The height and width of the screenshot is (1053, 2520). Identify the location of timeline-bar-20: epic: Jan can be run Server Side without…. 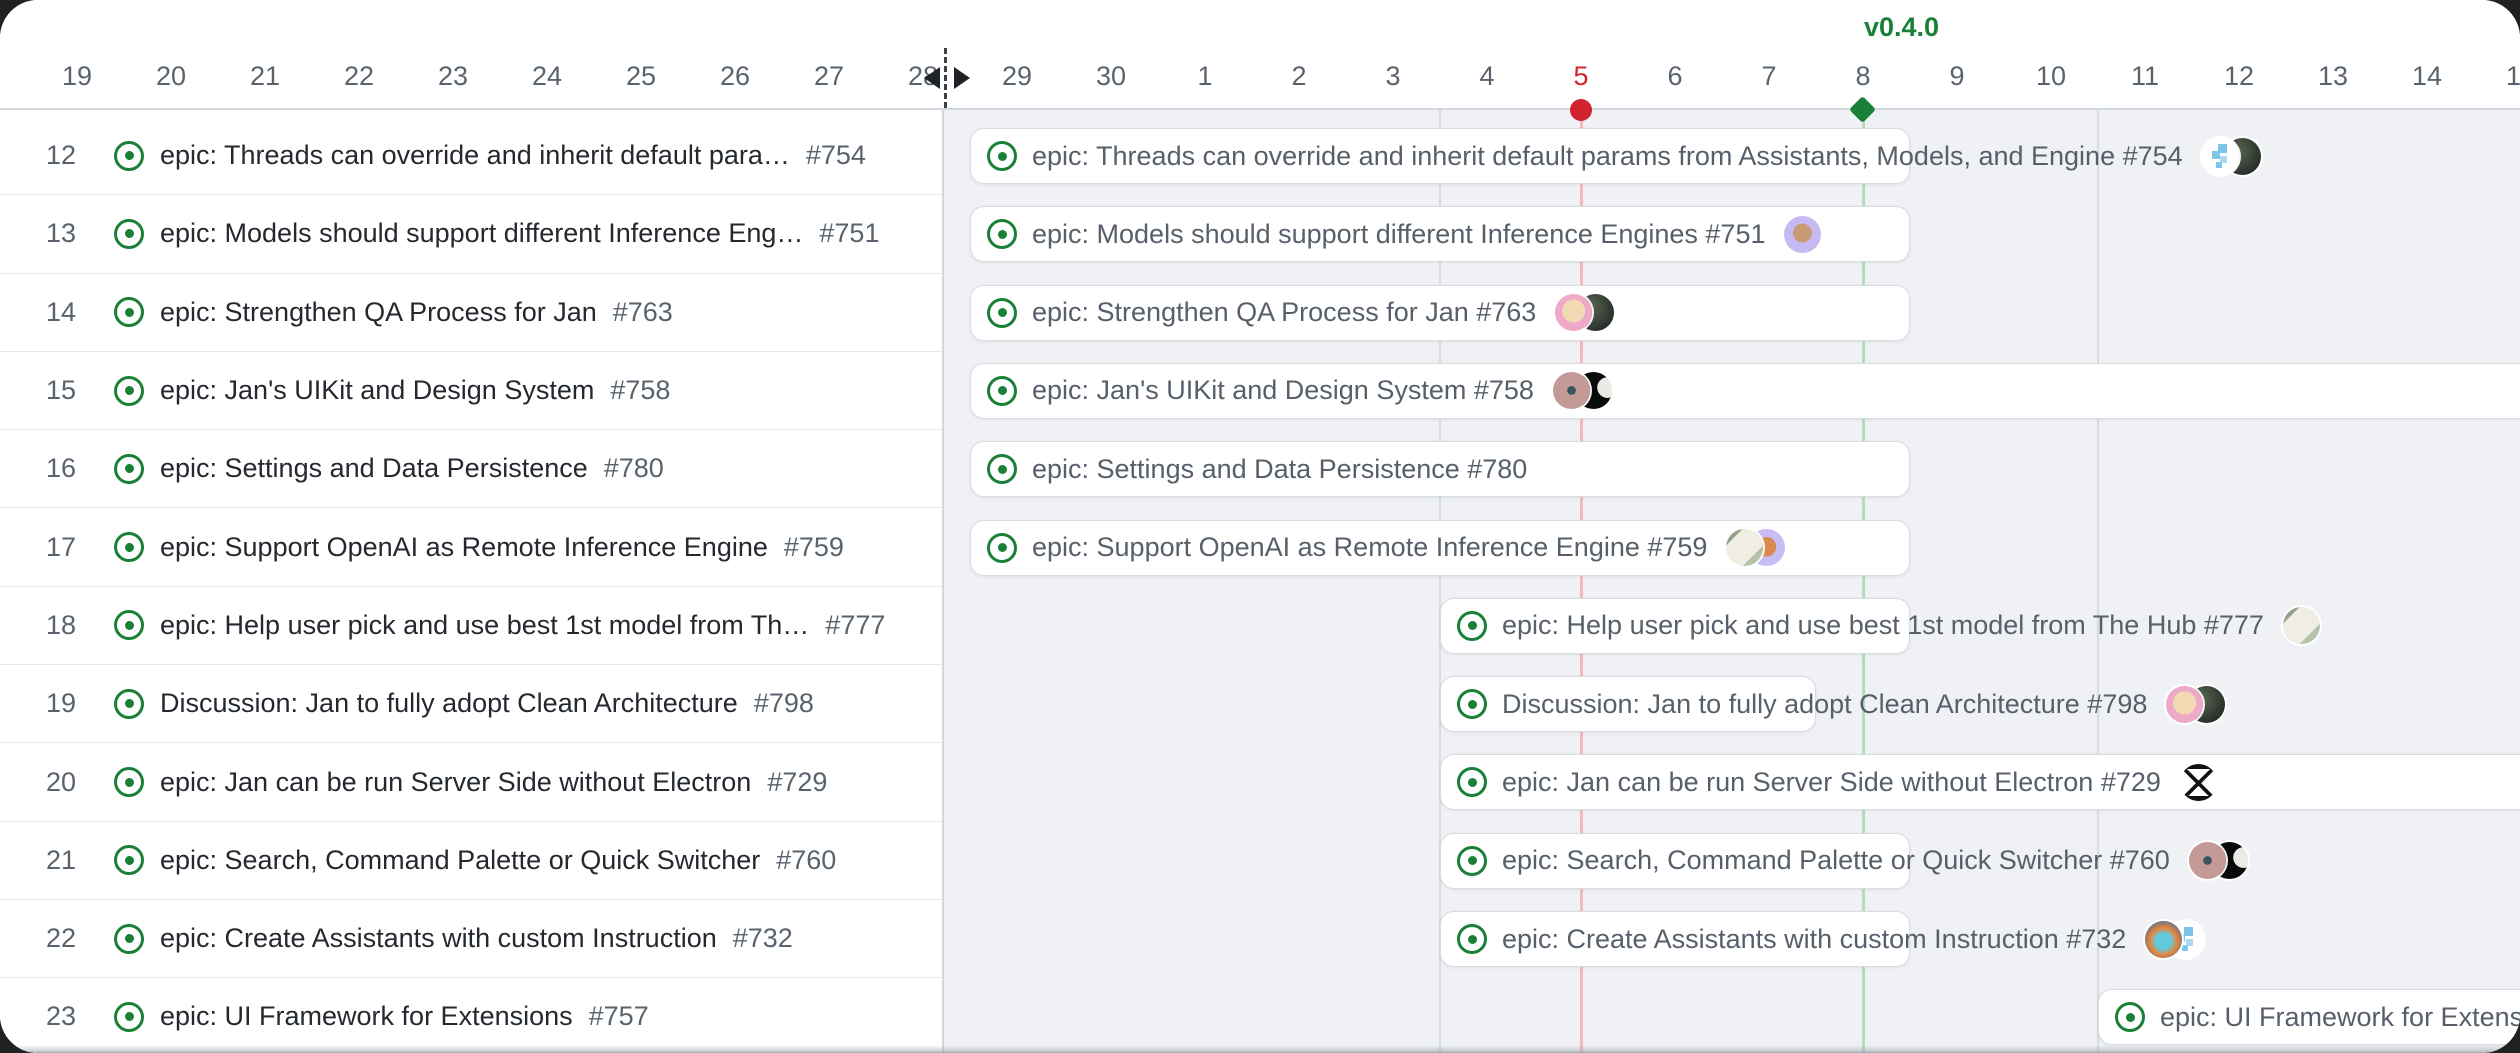
(1980, 782).